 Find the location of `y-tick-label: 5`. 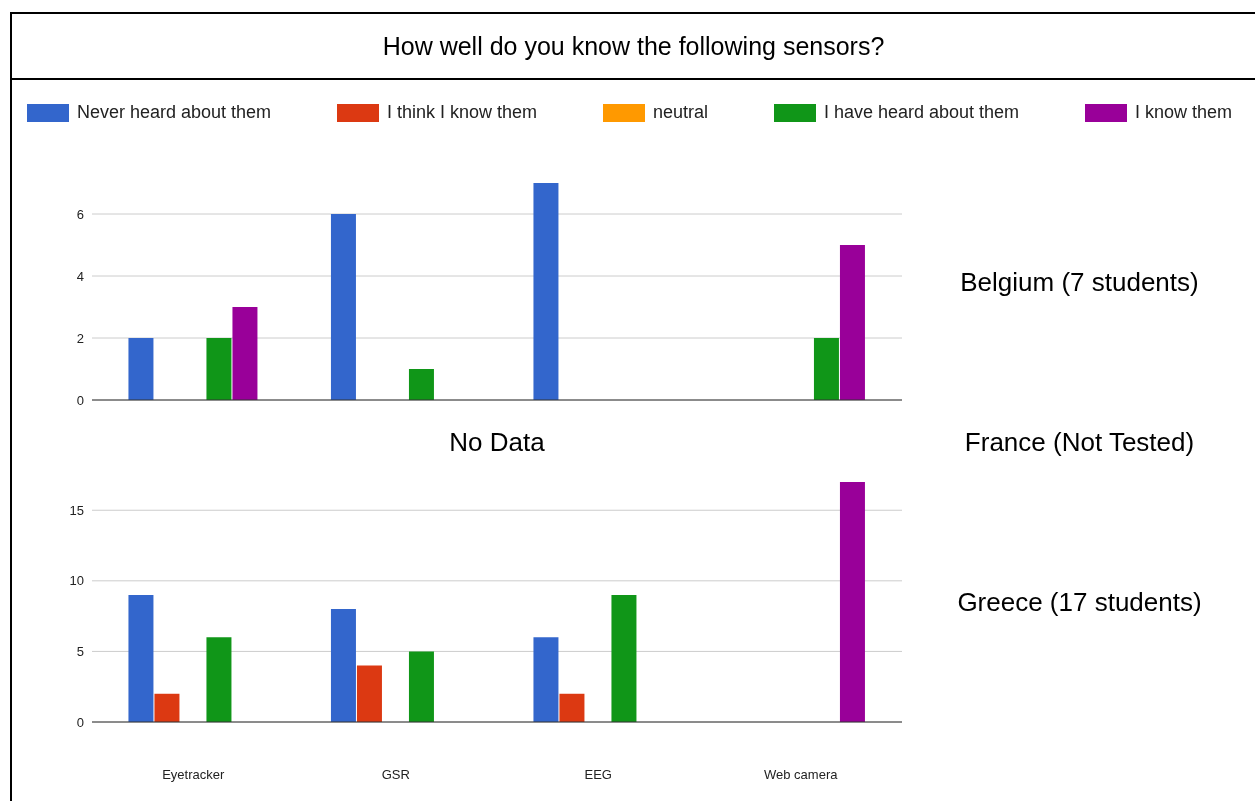

y-tick-label: 5 is located at coordinates (80, 652).